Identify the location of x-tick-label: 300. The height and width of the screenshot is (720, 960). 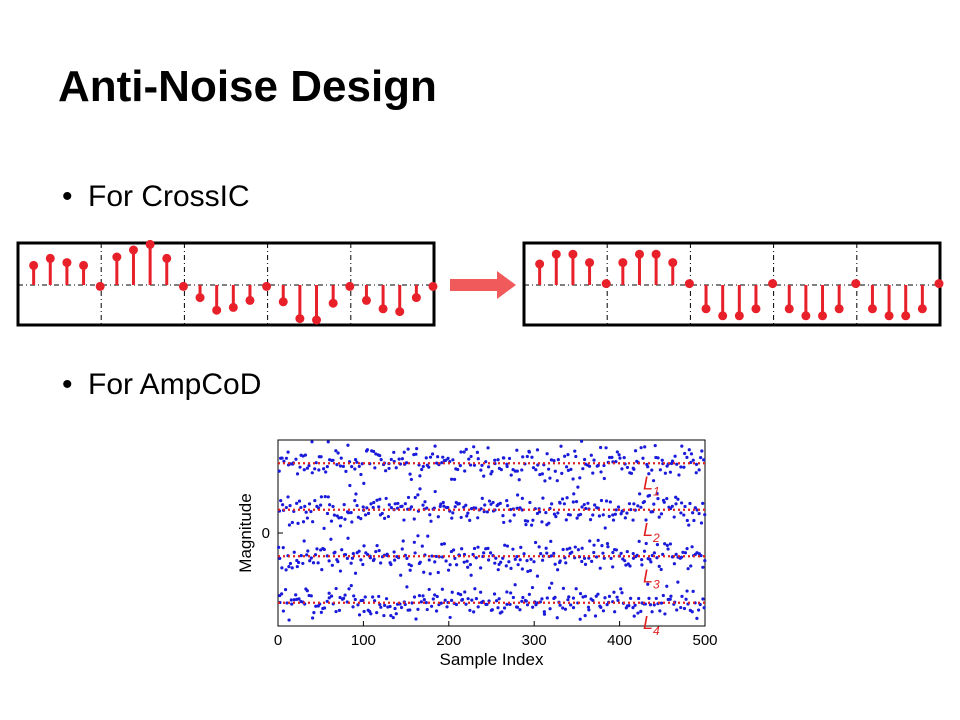
(534, 640).